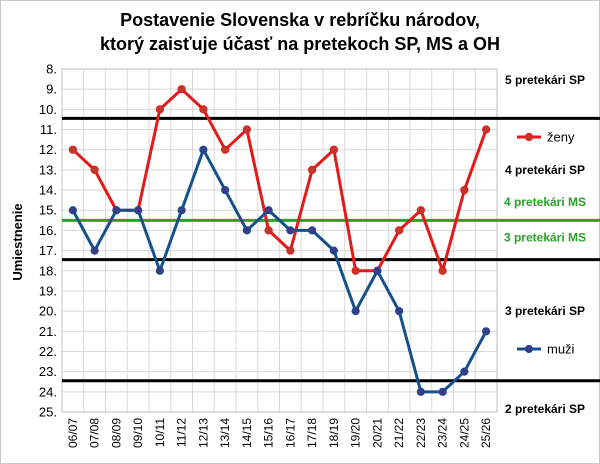 This screenshot has width=600, height=464. What do you see at coordinates (421, 433) in the screenshot?
I see `x-tick-label: 22/23` at bounding box center [421, 433].